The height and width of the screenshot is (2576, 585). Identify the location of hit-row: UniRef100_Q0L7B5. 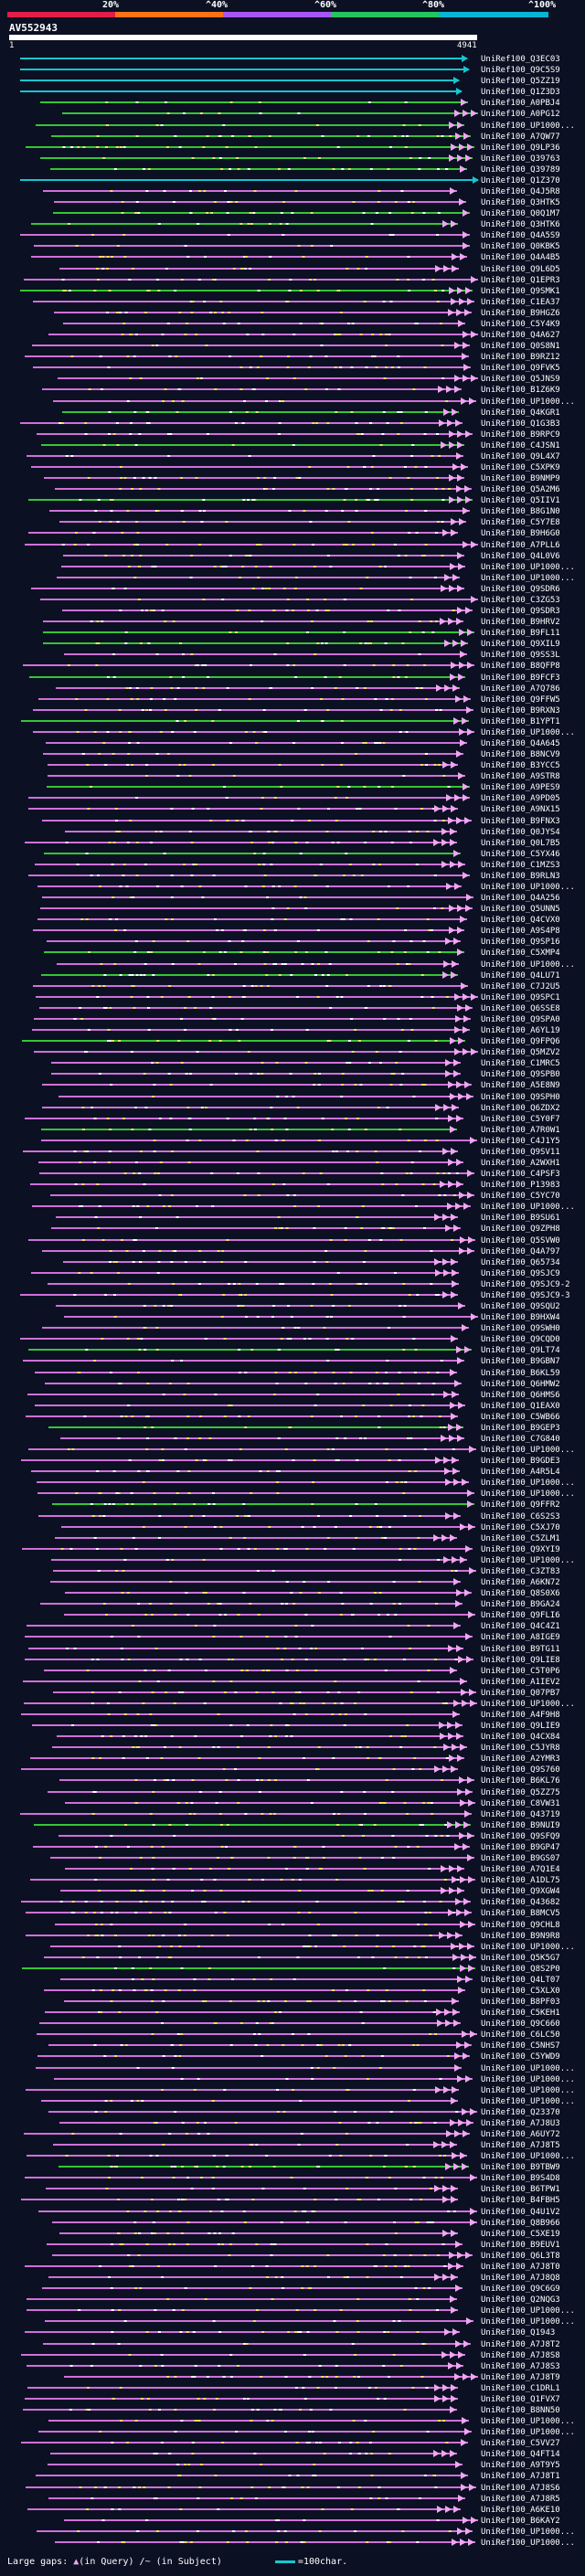
(293, 843).